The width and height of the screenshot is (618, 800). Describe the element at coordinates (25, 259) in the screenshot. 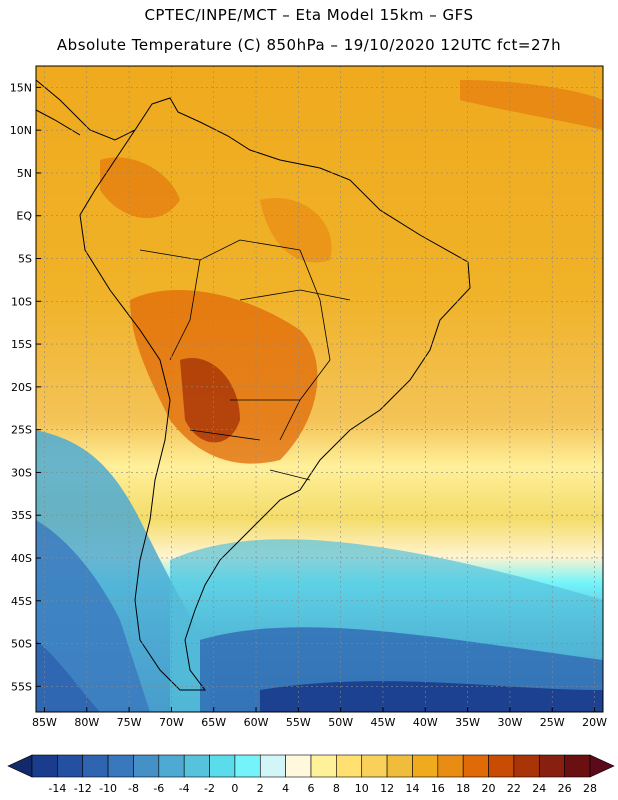

I see `lat-label: 5S` at that location.